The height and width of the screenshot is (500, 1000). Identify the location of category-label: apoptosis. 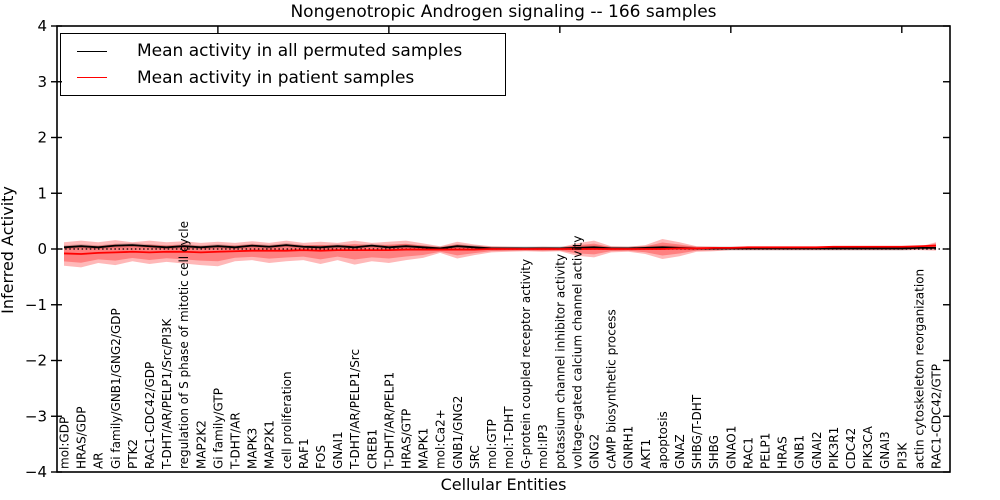
(663, 440).